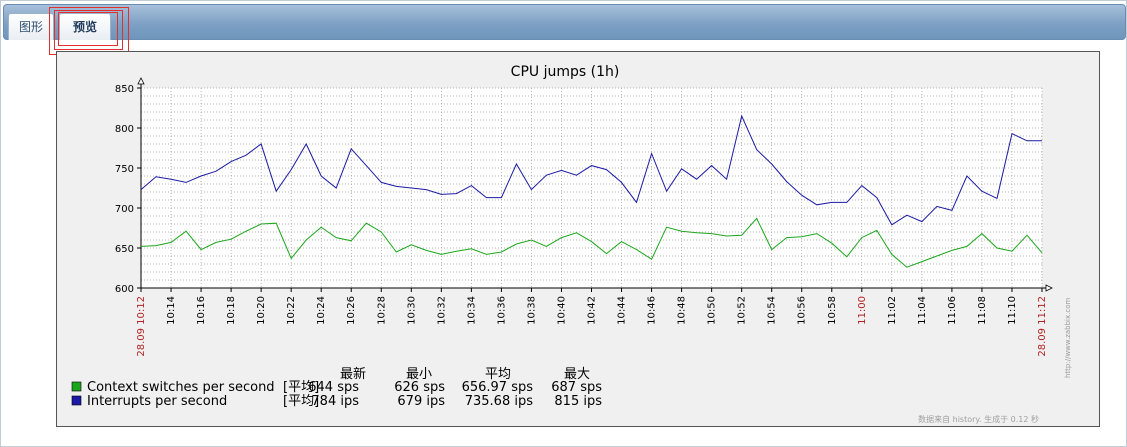 The height and width of the screenshot is (447, 1127). Describe the element at coordinates (181, 387) in the screenshot. I see `legend-name-context-switches: Context switches per second` at that location.